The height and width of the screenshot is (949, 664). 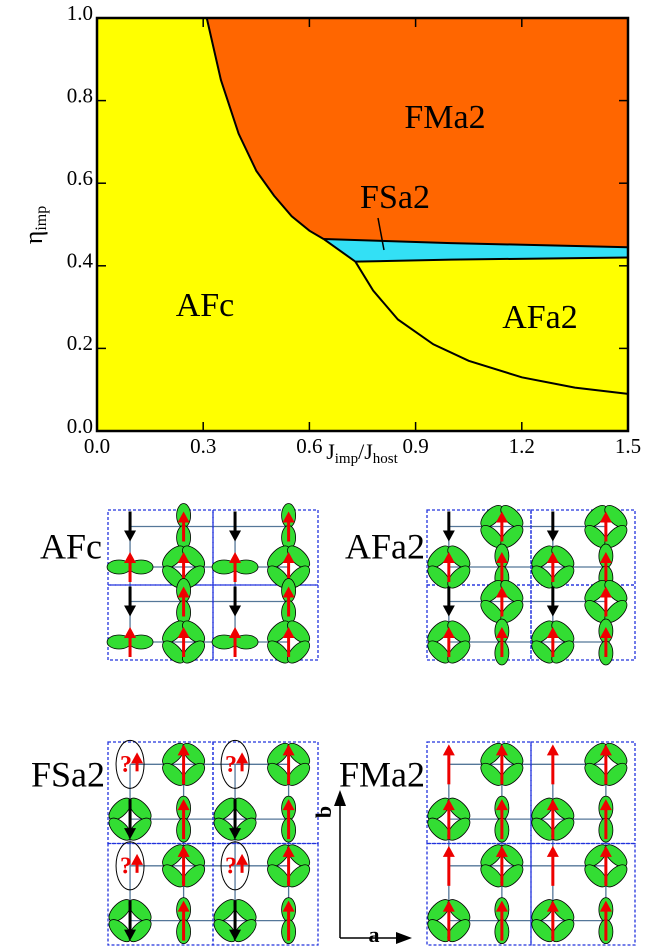 What do you see at coordinates (382, 774) in the screenshot?
I see `panel-label: FMa2` at bounding box center [382, 774].